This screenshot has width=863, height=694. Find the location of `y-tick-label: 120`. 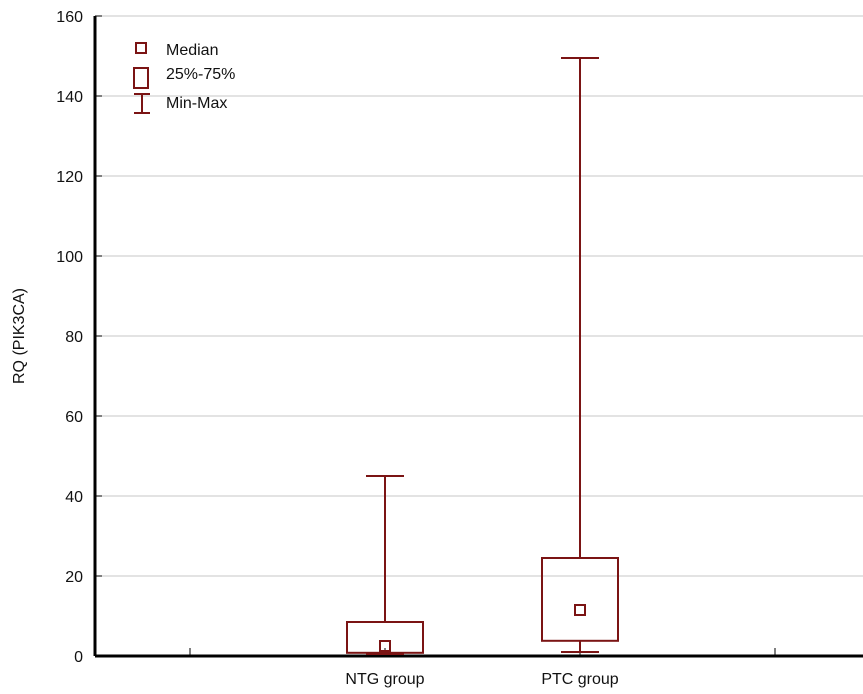

y-tick-label: 120 is located at coordinates (69, 177).